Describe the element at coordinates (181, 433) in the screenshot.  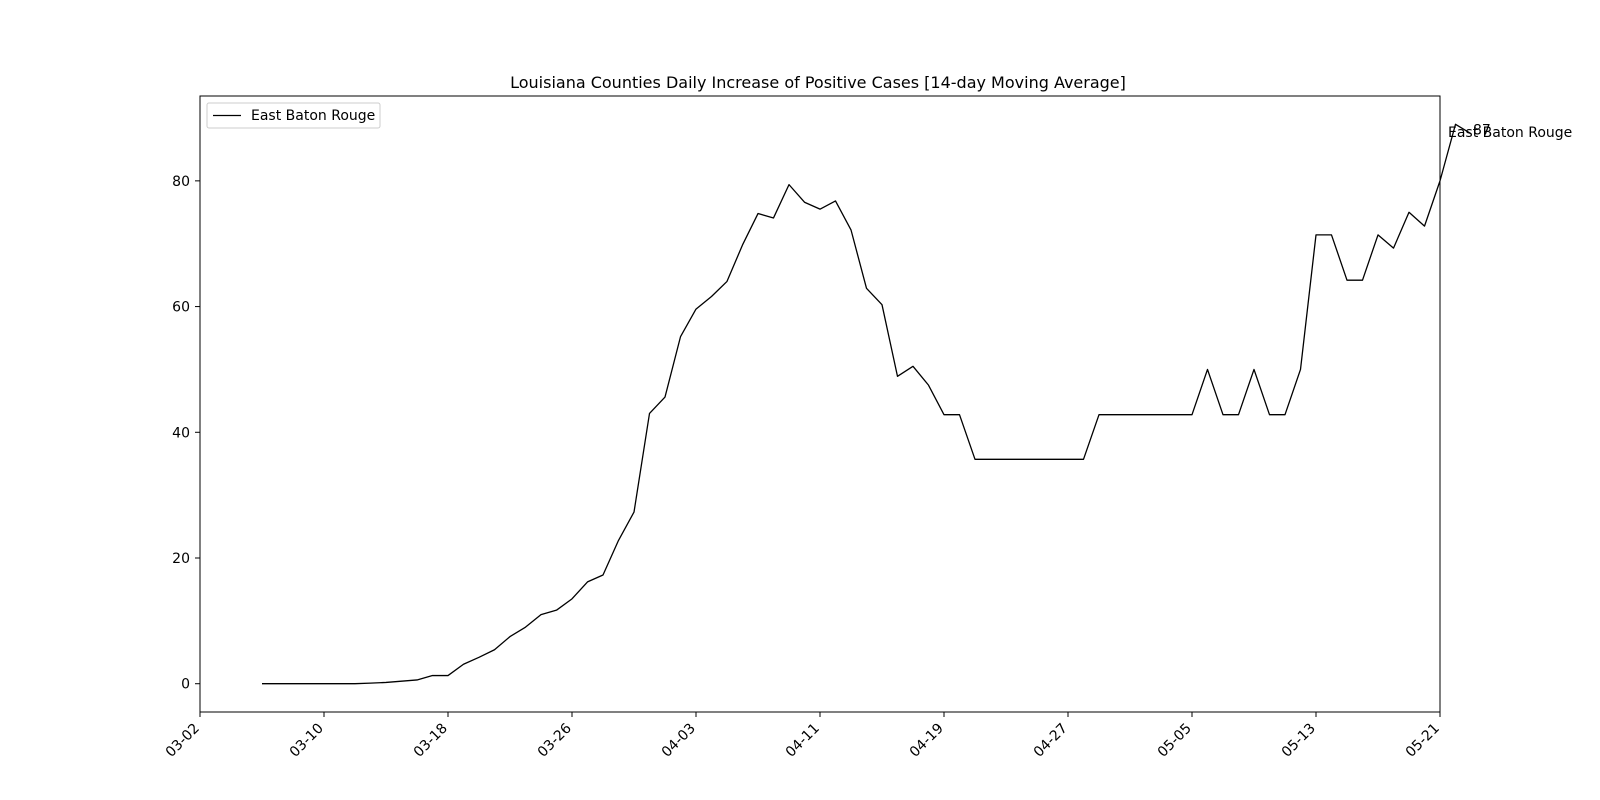
I see `y-tick-label: 40` at that location.